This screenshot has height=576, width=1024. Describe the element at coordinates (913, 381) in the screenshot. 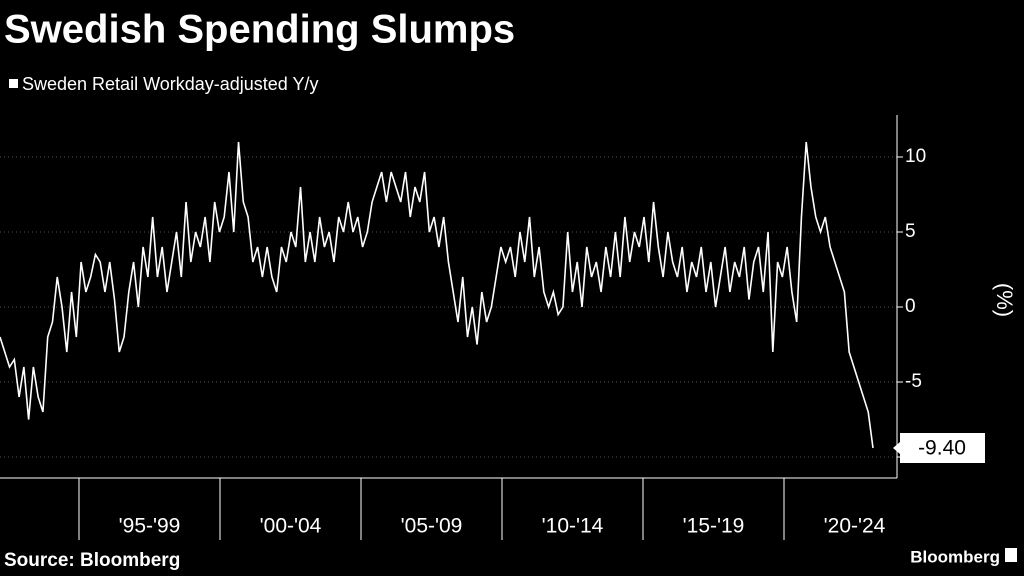

I see `y-tick-label: -5` at that location.